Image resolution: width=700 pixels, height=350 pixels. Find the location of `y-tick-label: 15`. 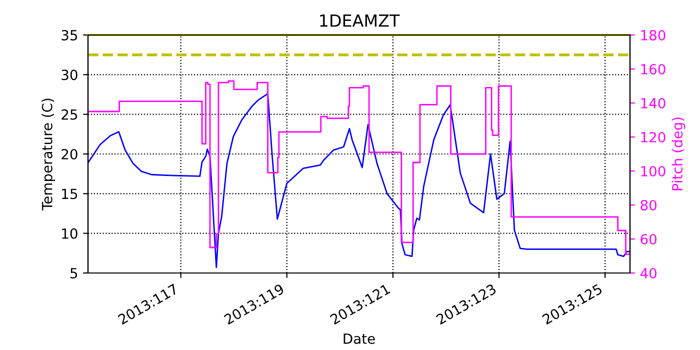

y-tick-label: 15 is located at coordinates (70, 194).